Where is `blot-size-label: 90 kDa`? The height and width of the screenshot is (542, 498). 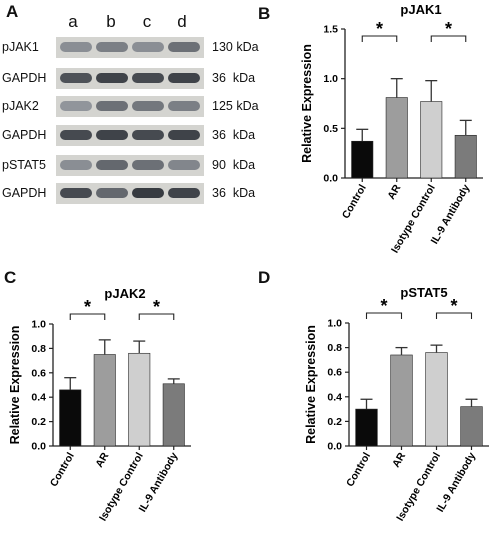
blot-size-label: 90 kDa is located at coordinates (234, 165).